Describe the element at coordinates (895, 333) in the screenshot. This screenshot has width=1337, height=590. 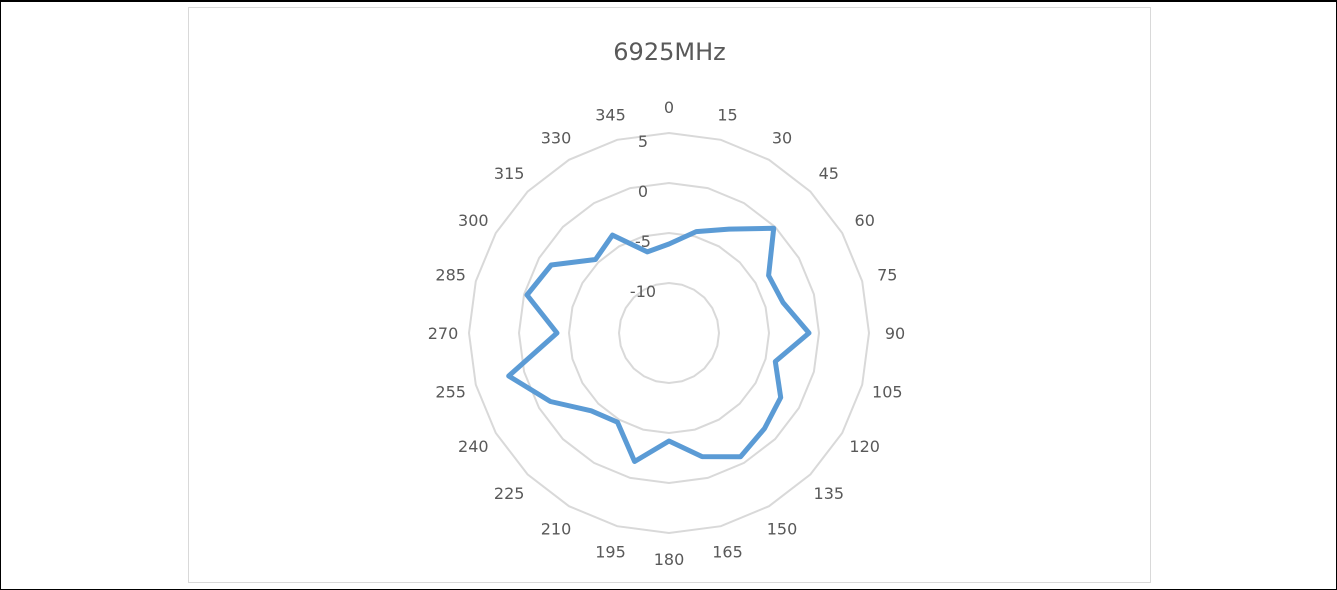
I see `angle-label: 90` at that location.